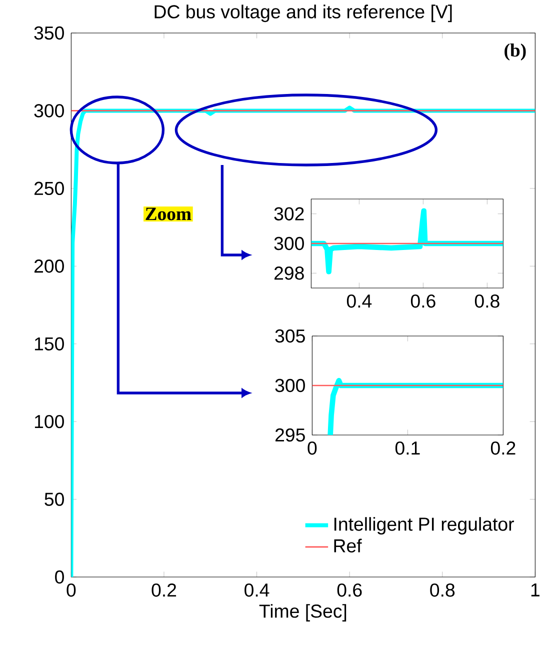 Image resolution: width=549 pixels, height=650 pixels. Describe the element at coordinates (407, 448) in the screenshot. I see `x-tick-label: 0.1` at that location.